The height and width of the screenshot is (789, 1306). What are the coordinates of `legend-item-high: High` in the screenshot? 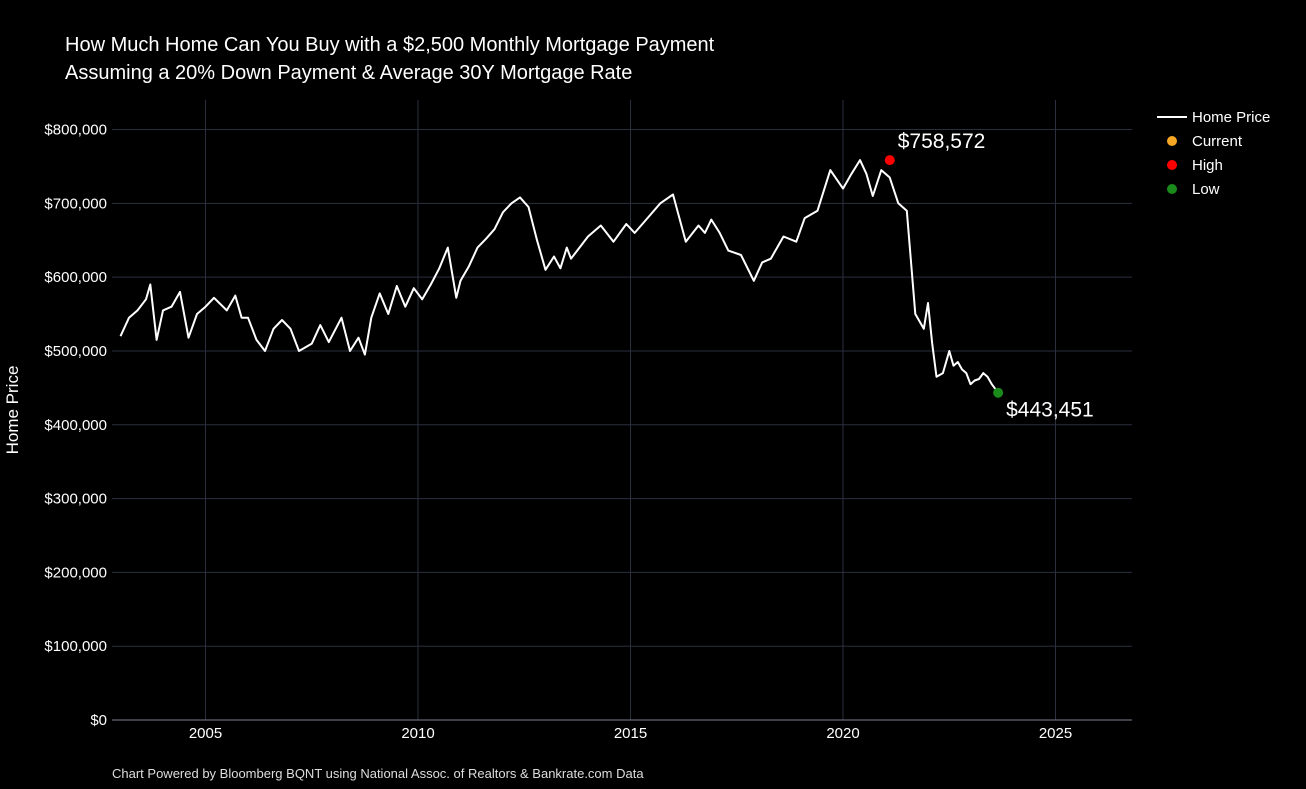 It's located at (1195, 165).